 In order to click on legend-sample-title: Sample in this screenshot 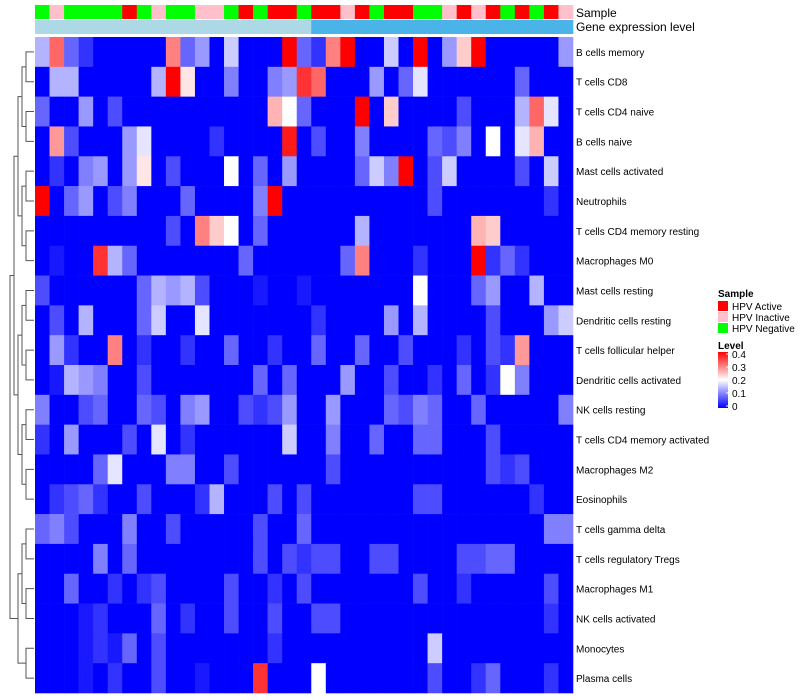, I will do `click(736, 294)`.